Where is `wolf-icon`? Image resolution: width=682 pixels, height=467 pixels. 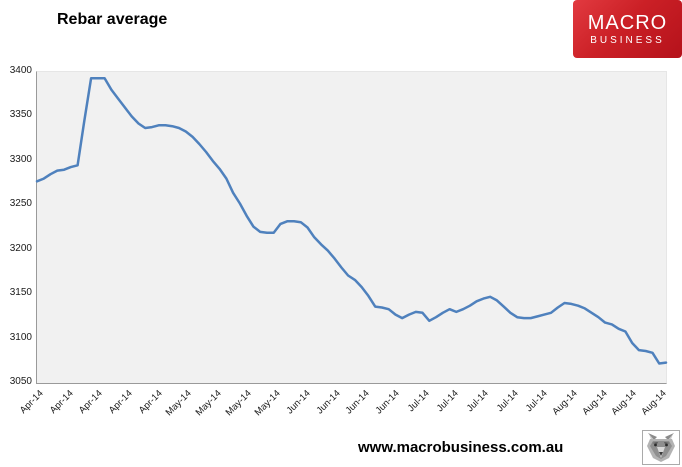 wolf-icon is located at coordinates (661, 447).